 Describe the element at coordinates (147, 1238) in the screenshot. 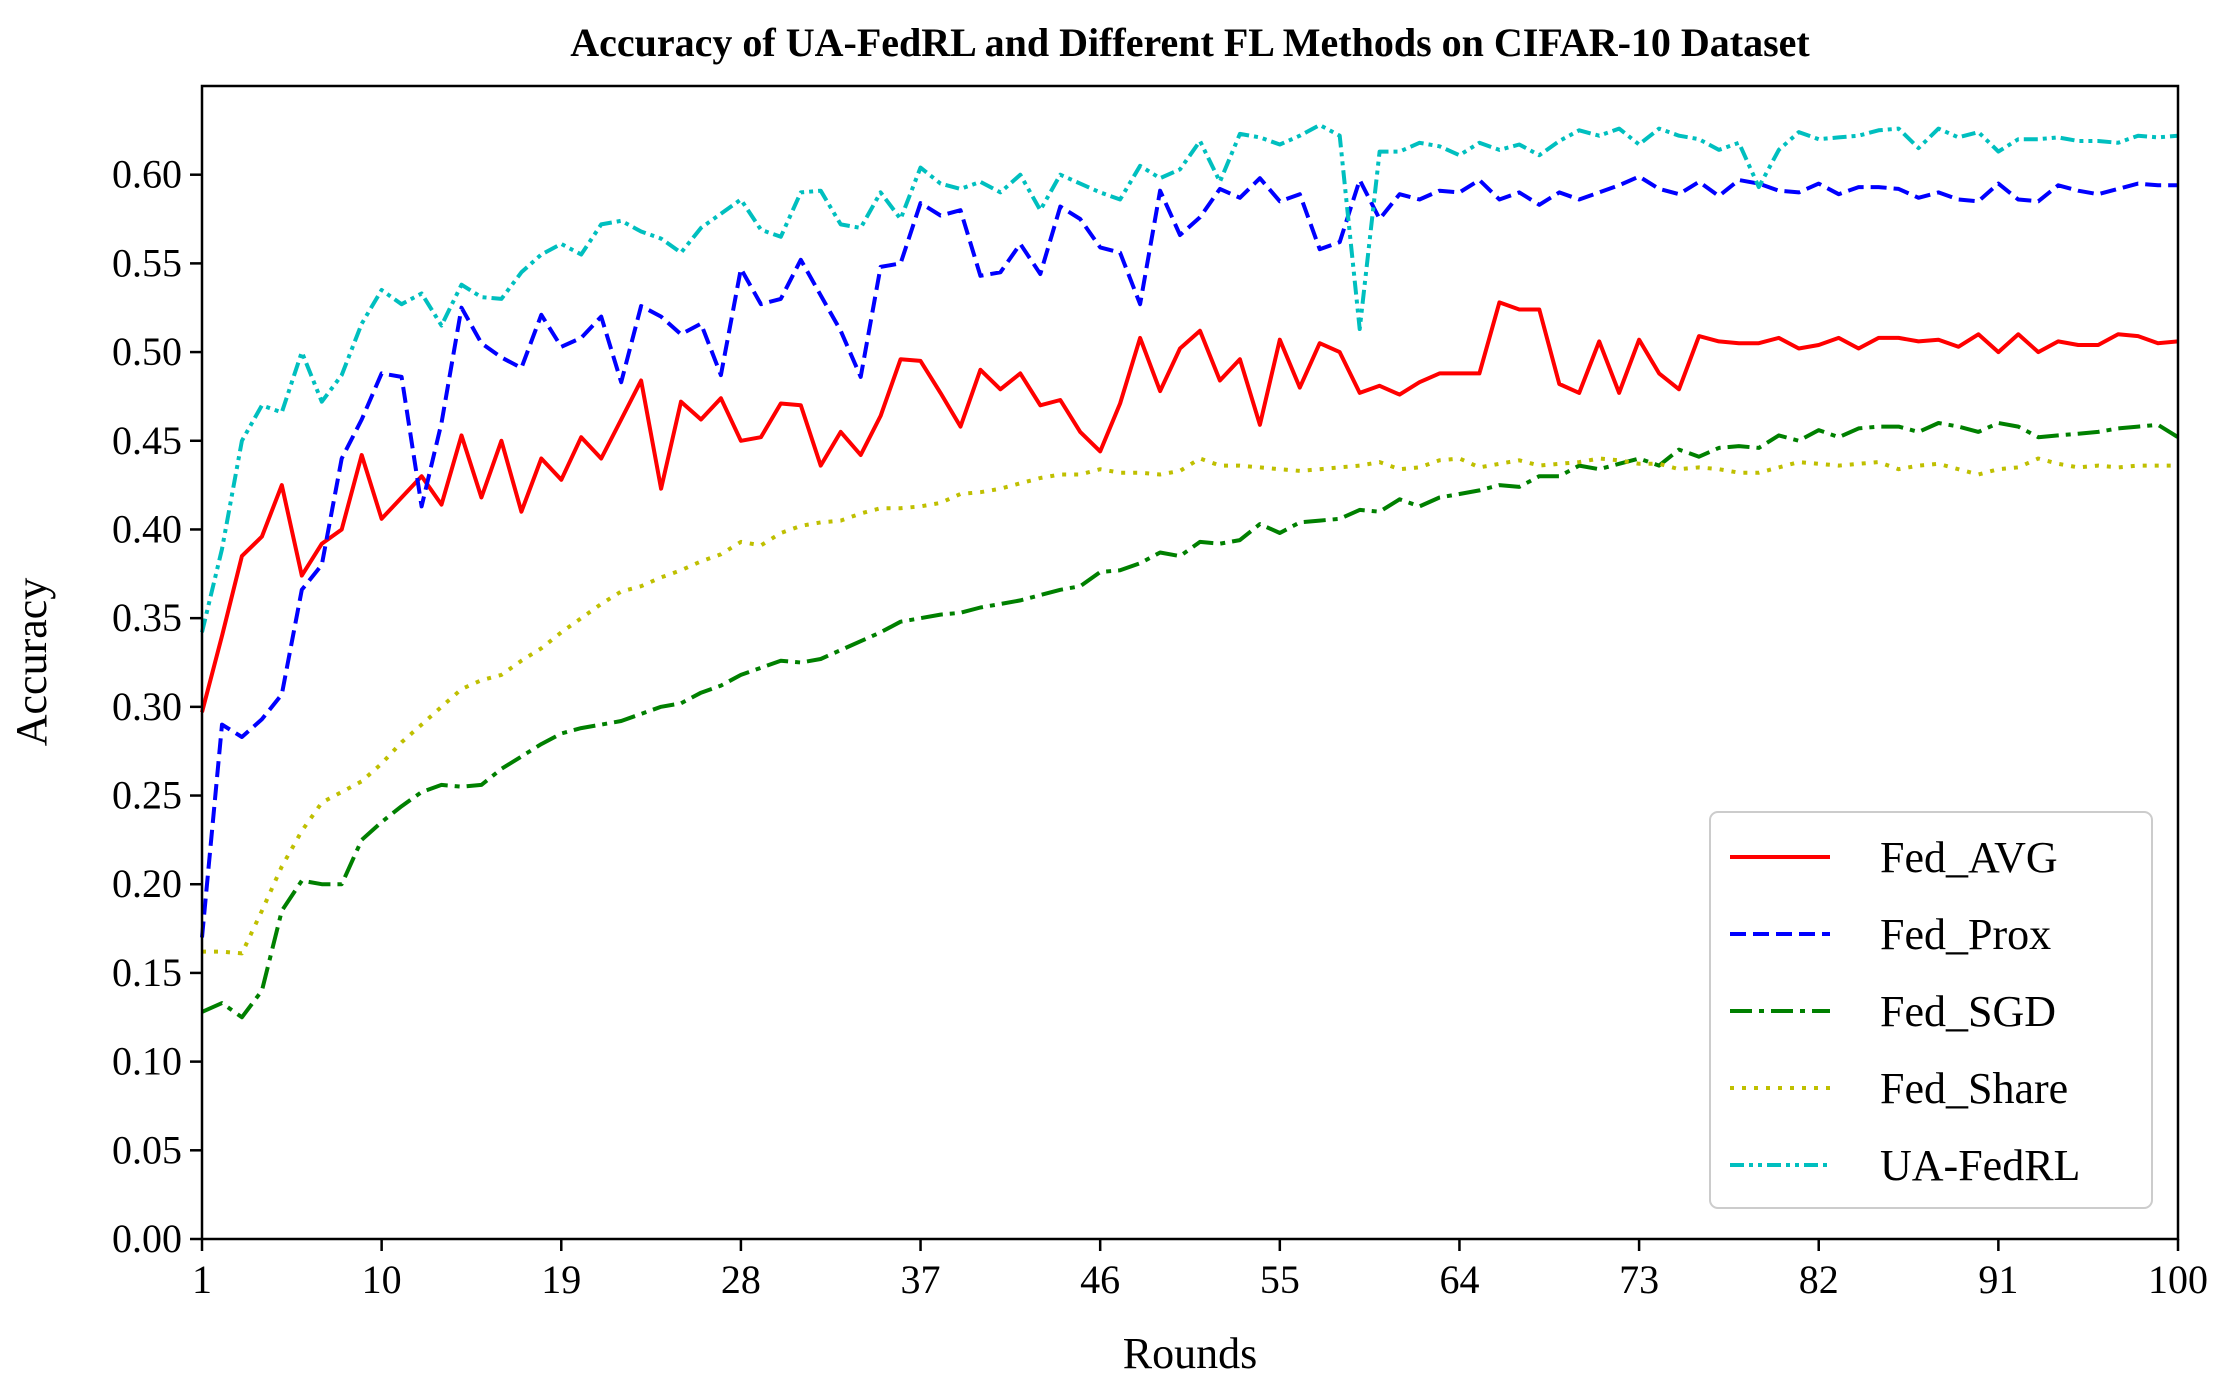

I see `y-tick-label: 0.00` at that location.